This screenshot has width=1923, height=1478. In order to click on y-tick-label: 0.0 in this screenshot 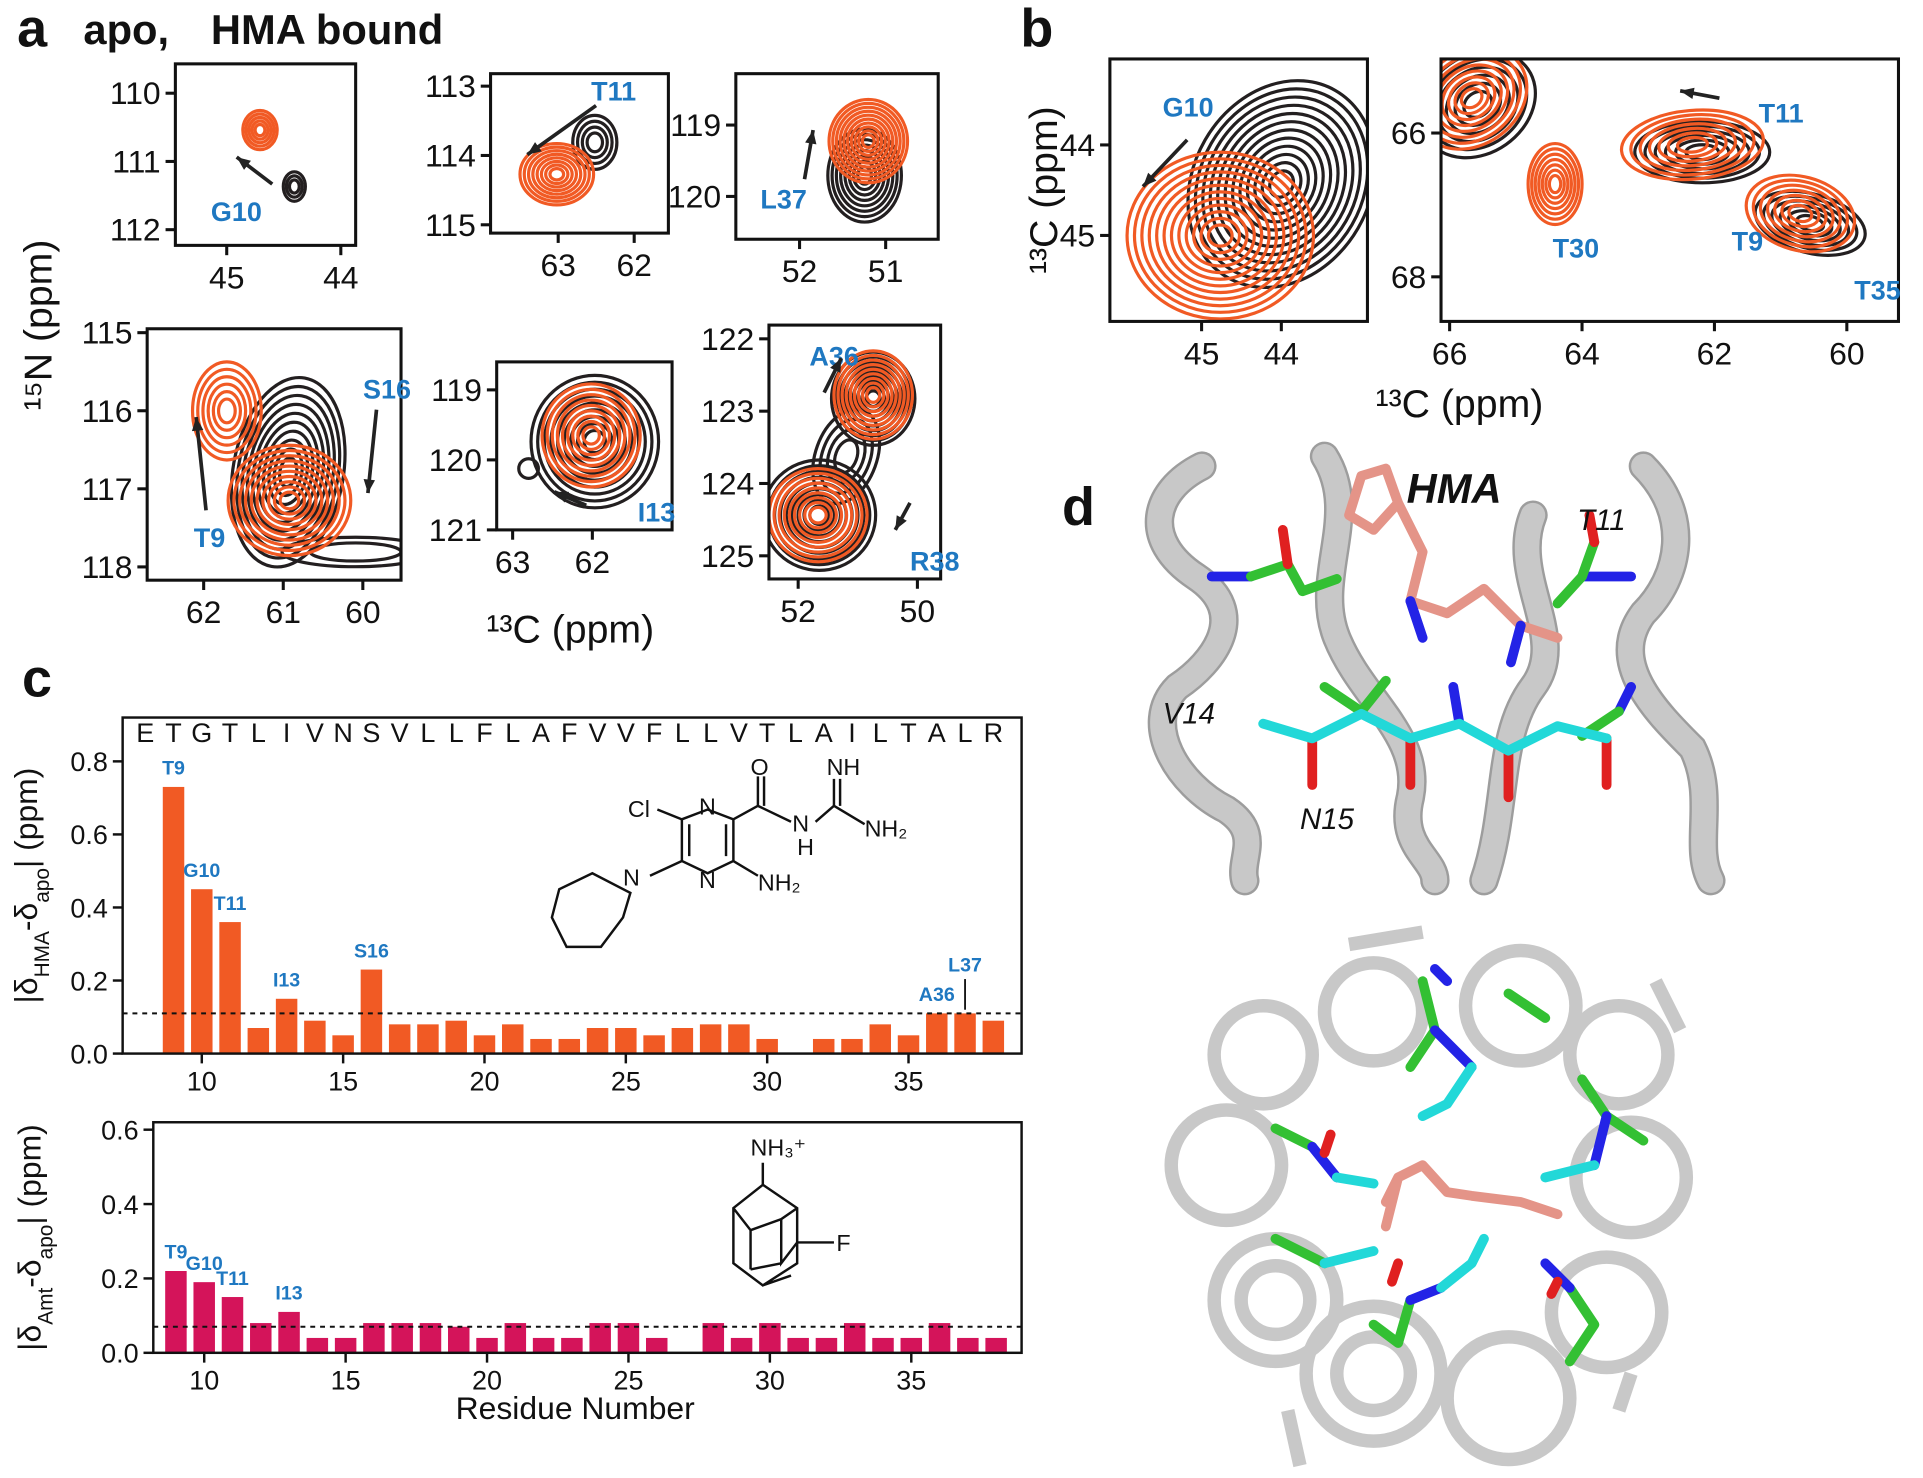, I will do `click(89, 1054)`.